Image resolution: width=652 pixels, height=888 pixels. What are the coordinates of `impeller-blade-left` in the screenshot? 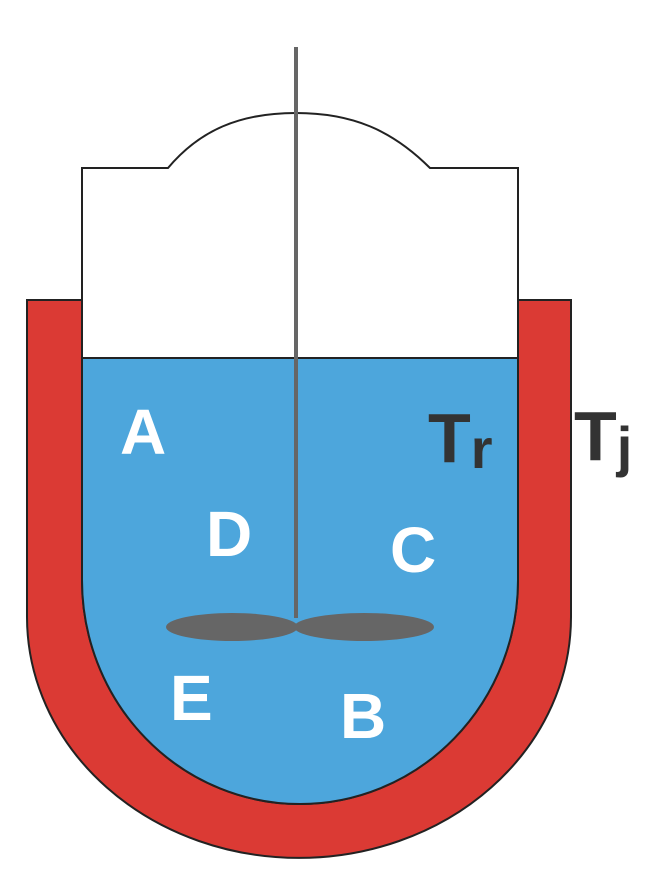 It's located at (232, 627).